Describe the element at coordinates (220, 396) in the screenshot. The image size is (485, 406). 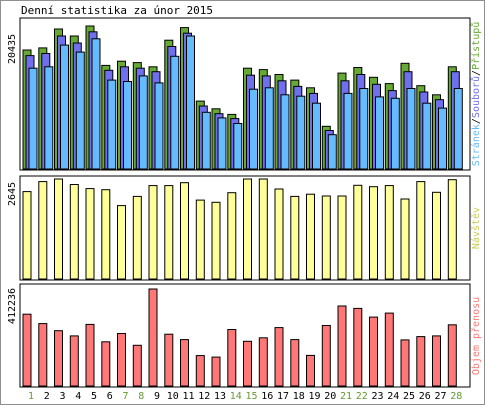
I see `day-label: 13` at that location.